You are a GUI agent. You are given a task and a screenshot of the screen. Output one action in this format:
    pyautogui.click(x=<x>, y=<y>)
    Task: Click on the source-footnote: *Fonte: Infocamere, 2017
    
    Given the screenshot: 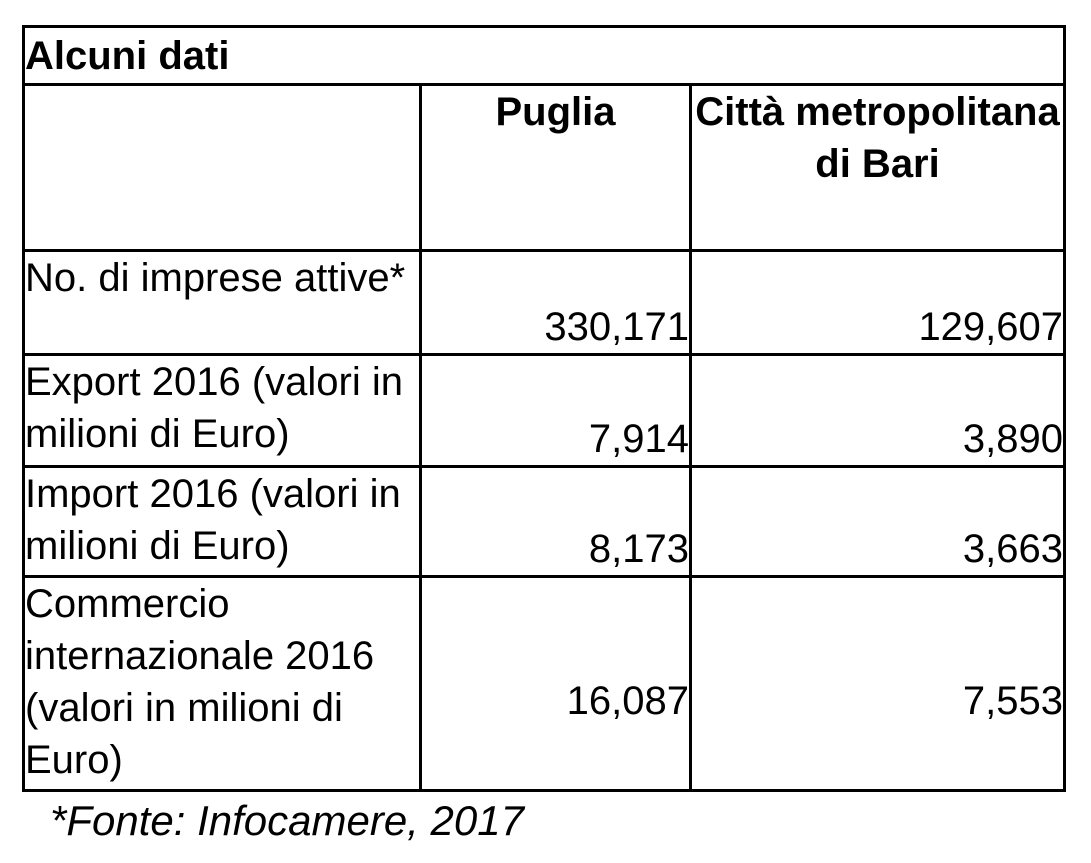 What is the action you would take?
    pyautogui.click(x=287, y=820)
    